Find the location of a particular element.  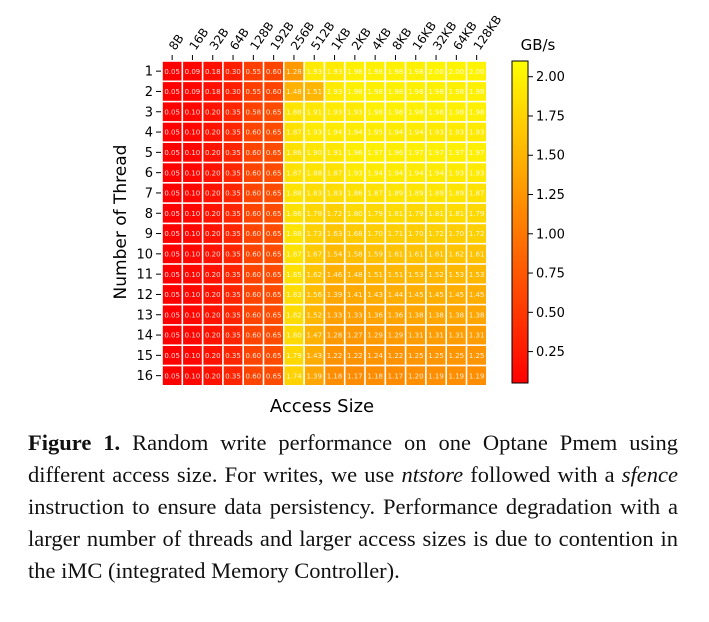

heatmap-cell-label: 2.00 is located at coordinates (477, 72).